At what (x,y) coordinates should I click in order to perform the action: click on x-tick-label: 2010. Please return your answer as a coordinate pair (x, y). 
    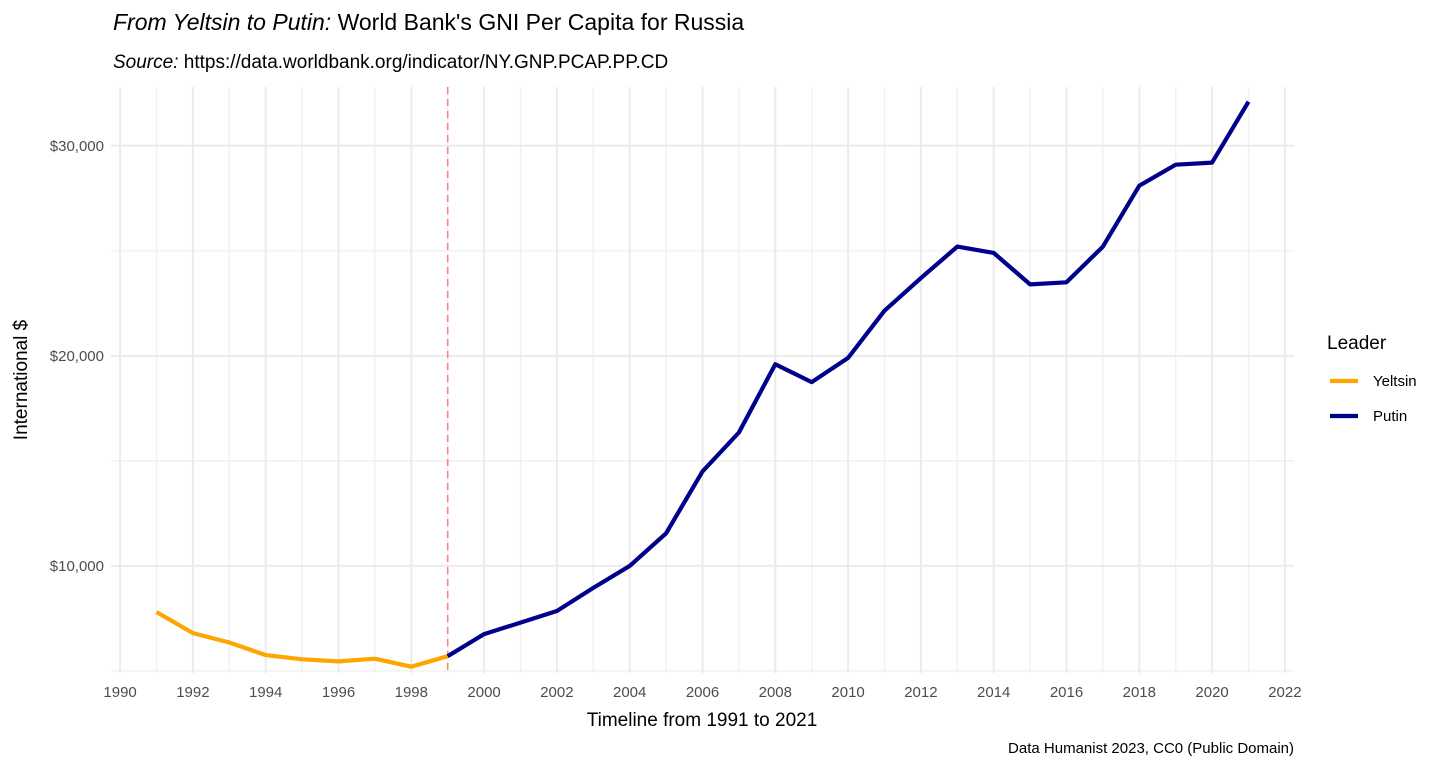
    Looking at the image, I should click on (847, 692).